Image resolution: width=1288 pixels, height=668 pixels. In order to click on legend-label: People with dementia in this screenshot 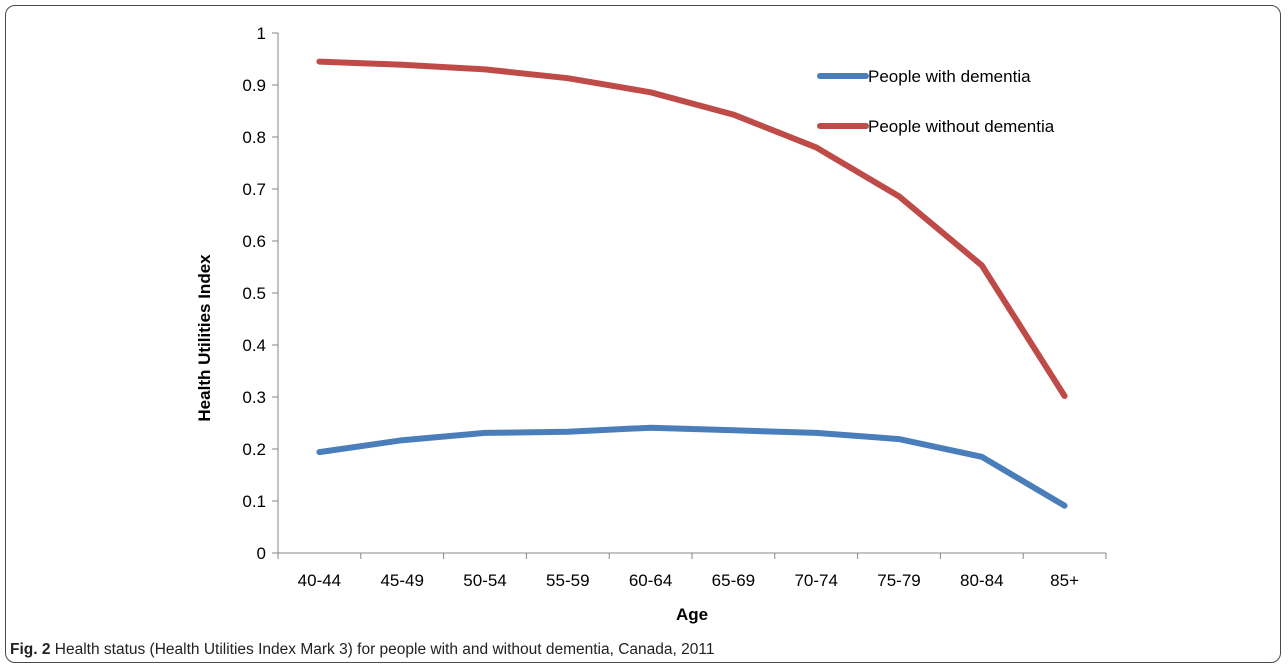, I will do `click(949, 76)`.